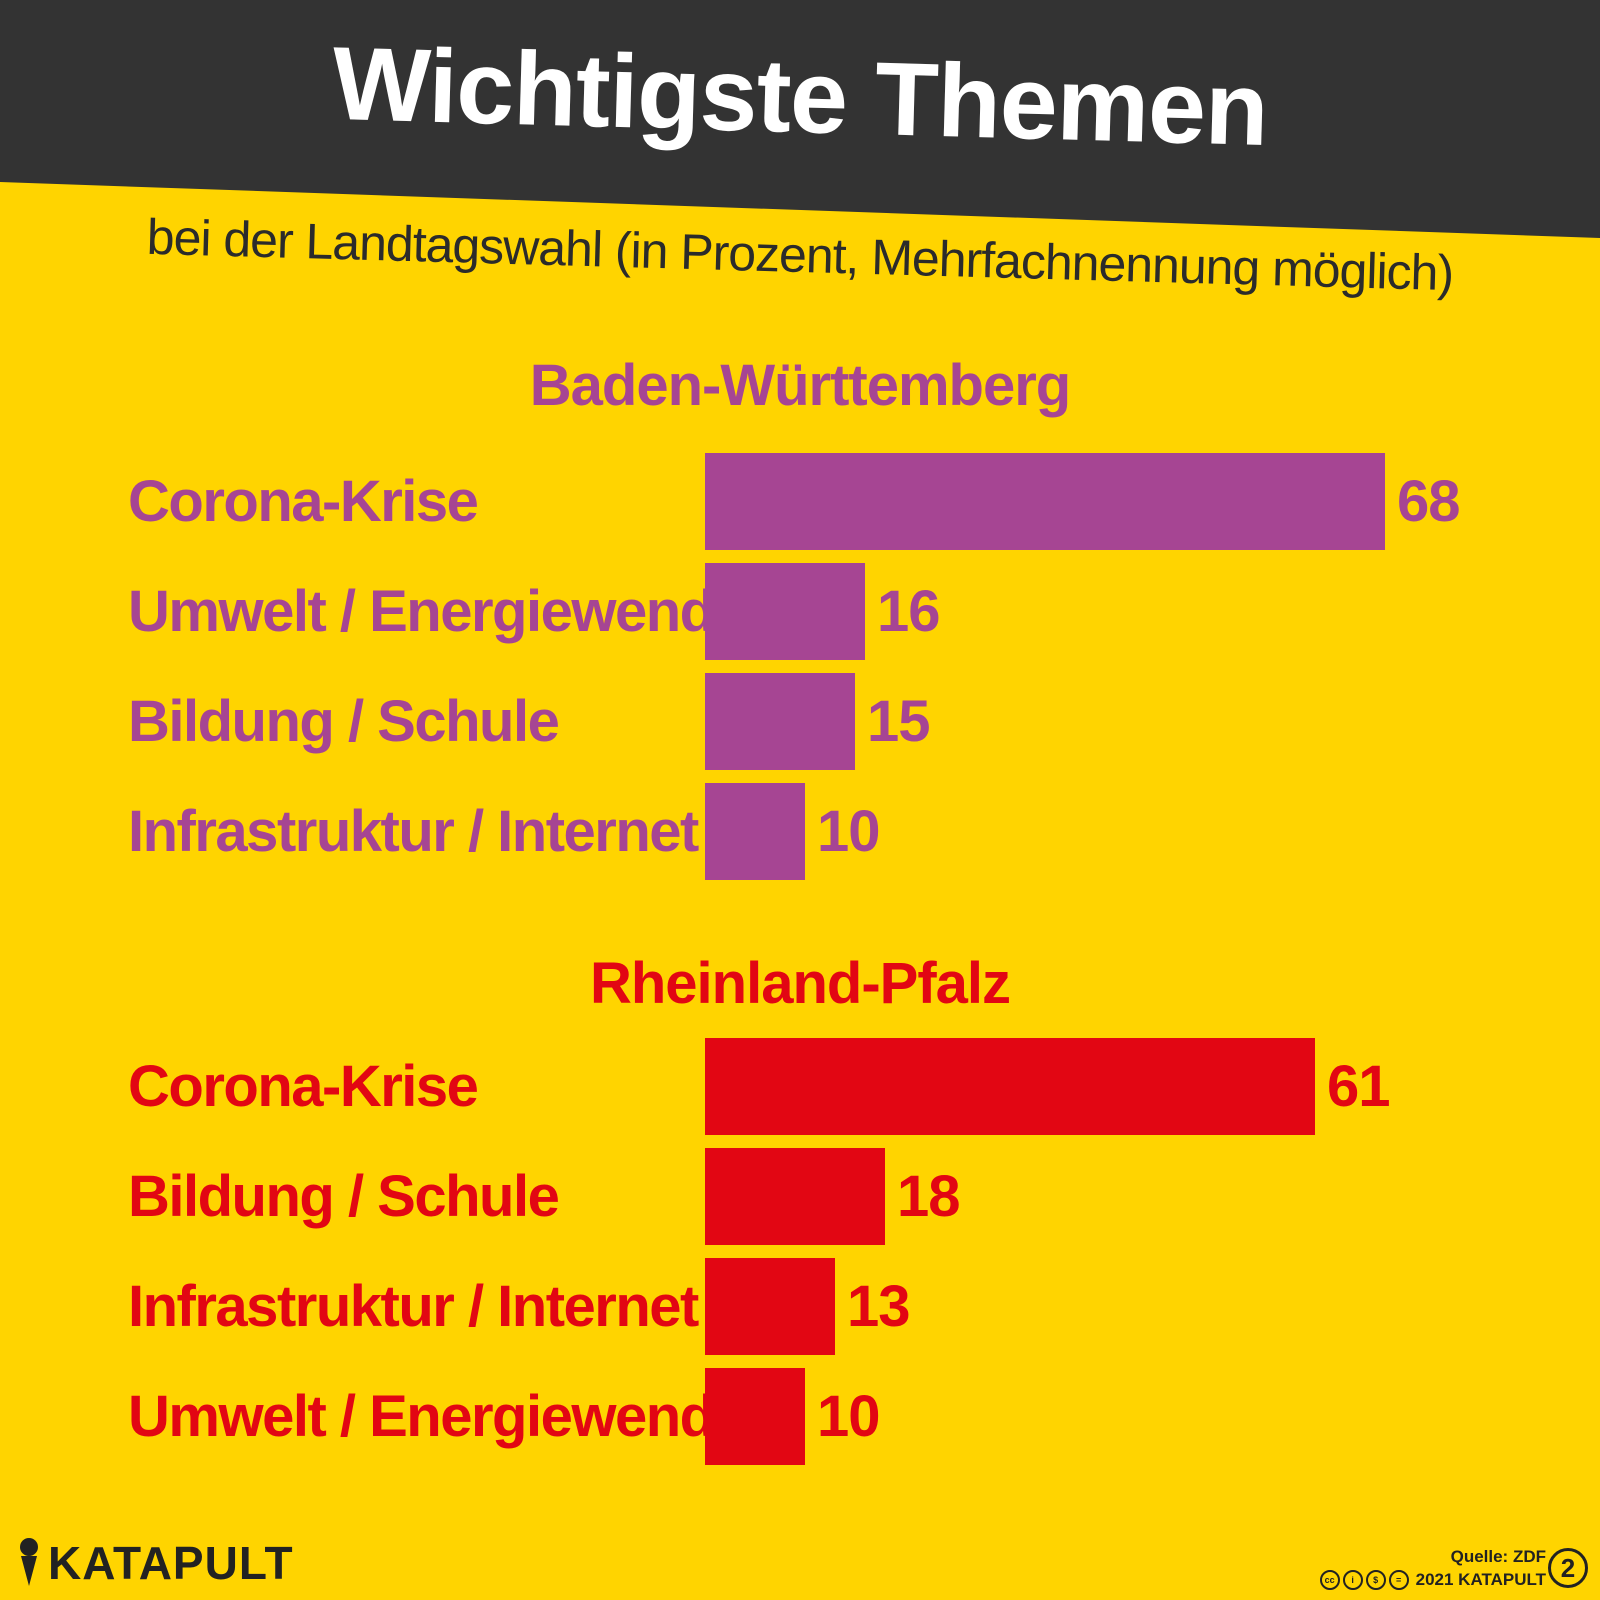 The height and width of the screenshot is (1600, 1600). Describe the element at coordinates (929, 1196) in the screenshot. I see `value-label: 18` at that location.